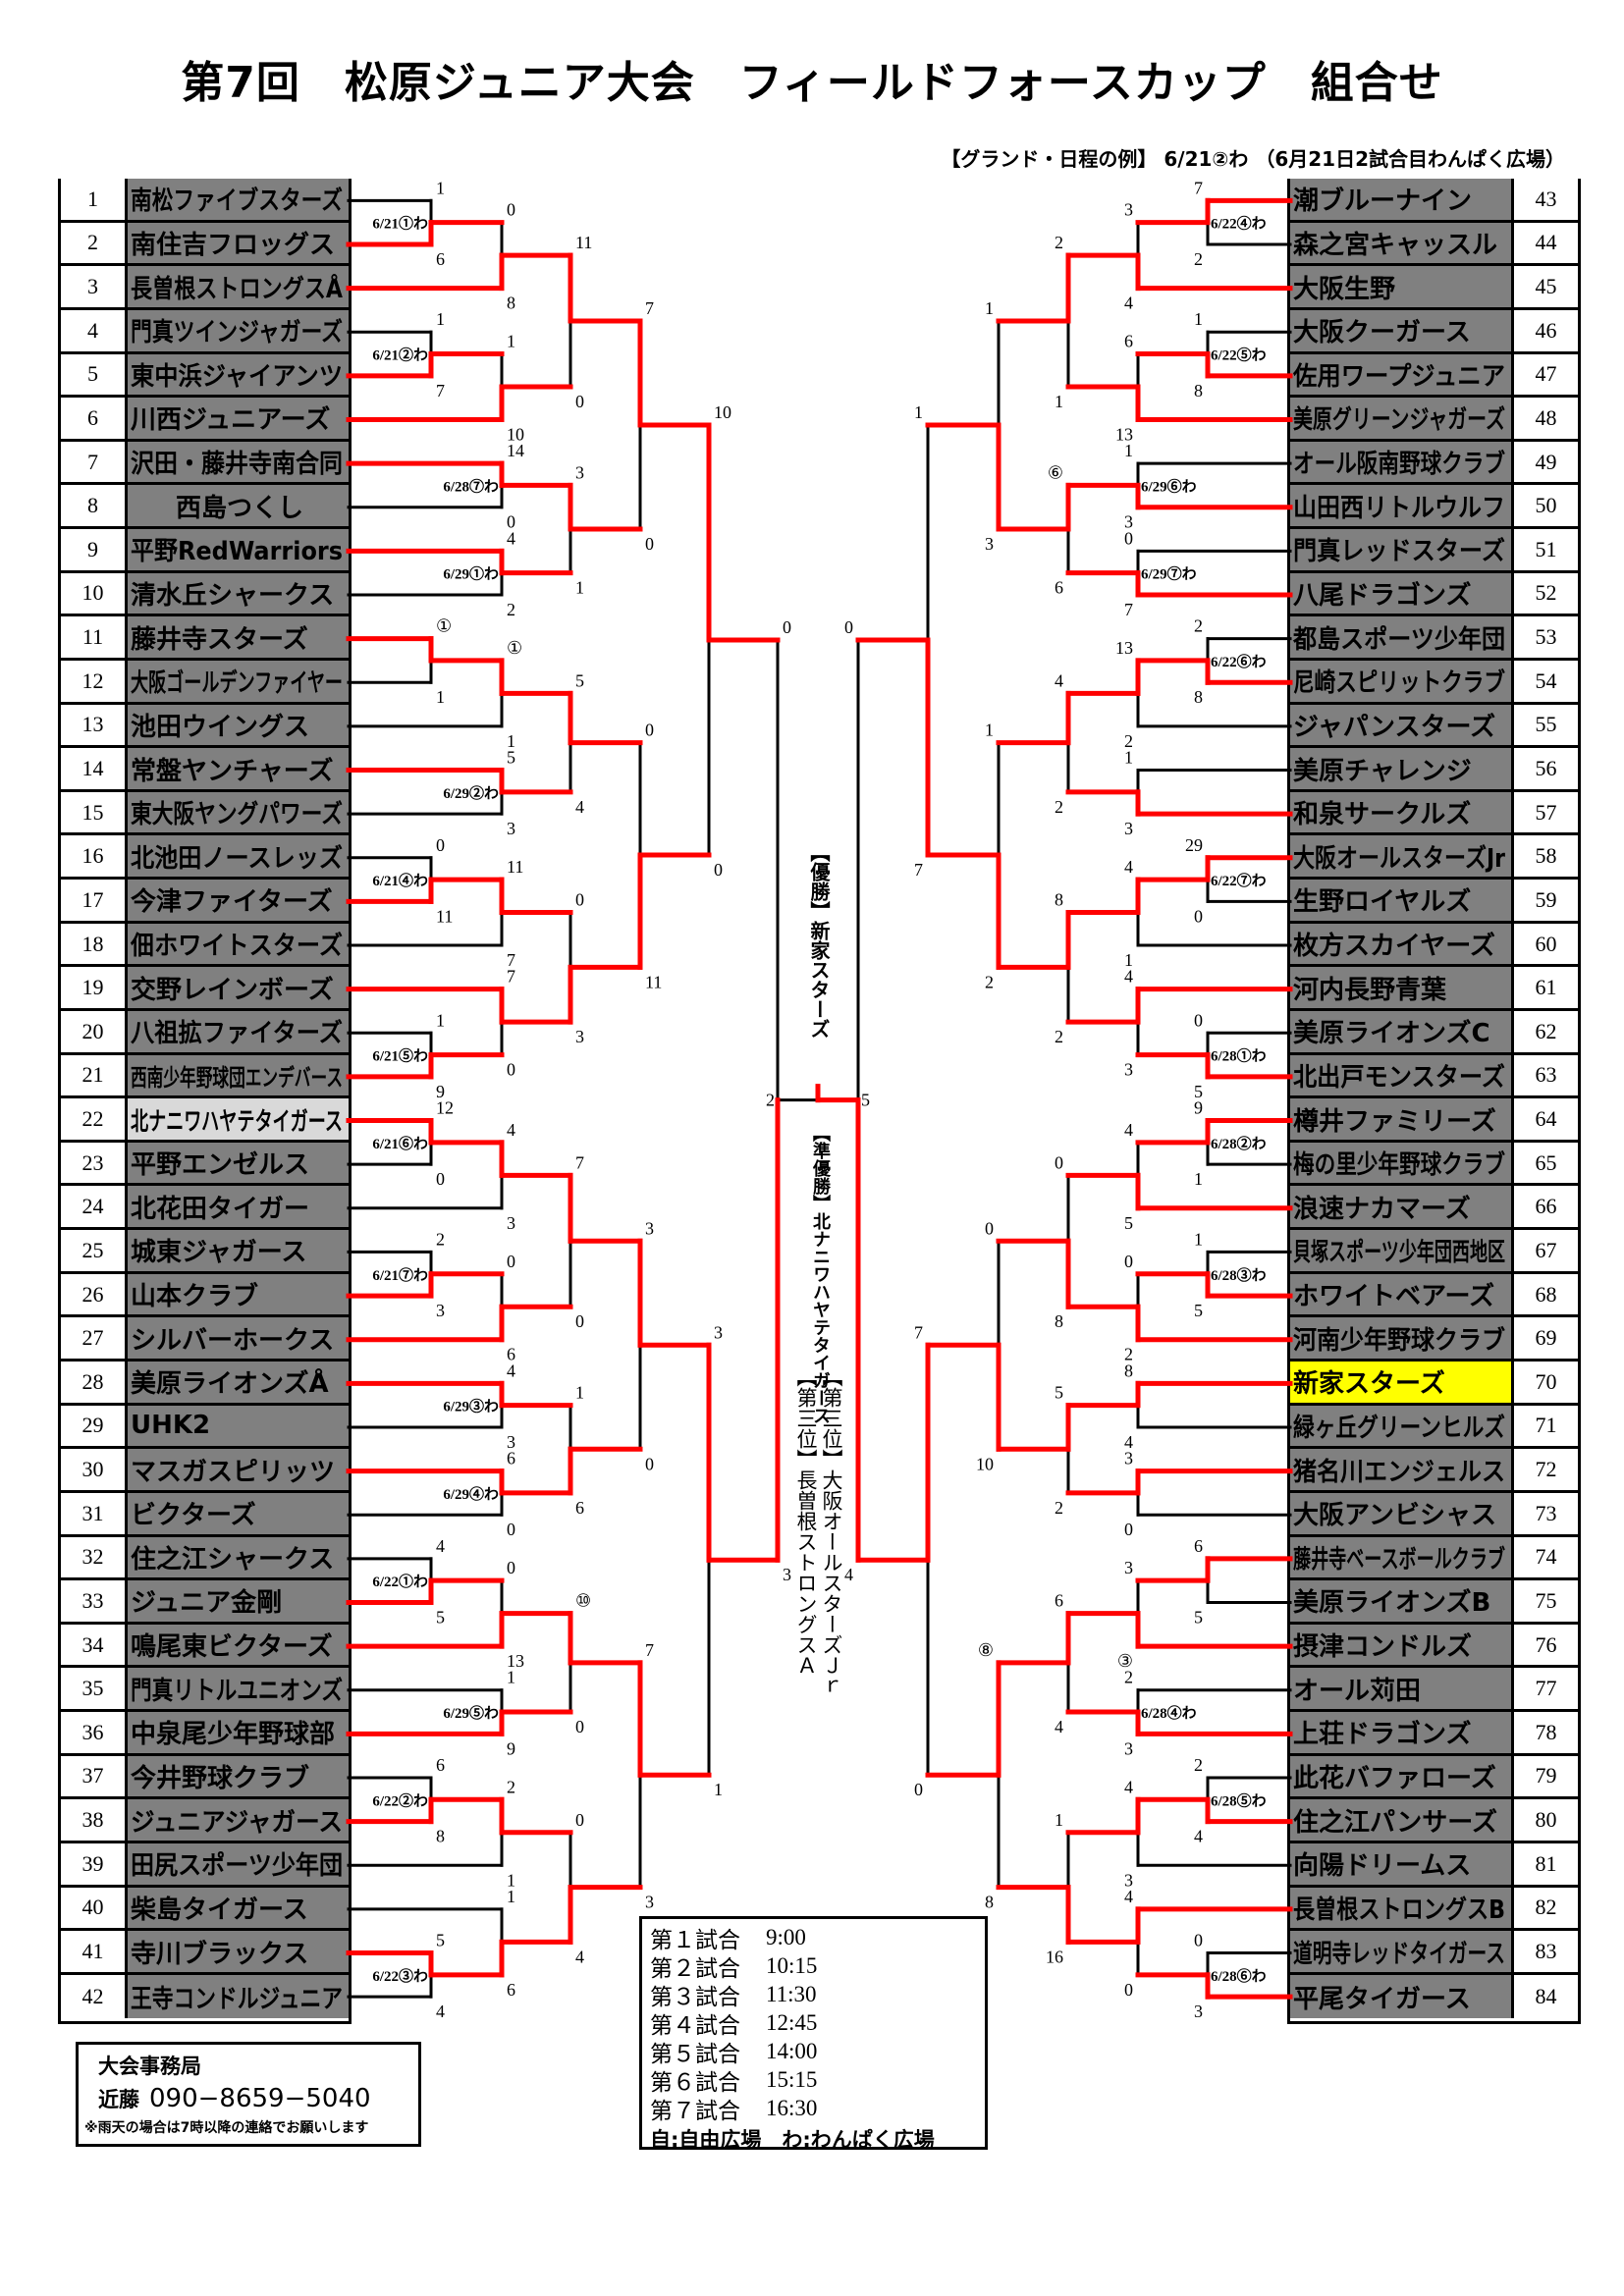  Describe the element at coordinates (813, 1994) in the screenshot. I see `schedule-item: 第３試合 11:30` at that location.